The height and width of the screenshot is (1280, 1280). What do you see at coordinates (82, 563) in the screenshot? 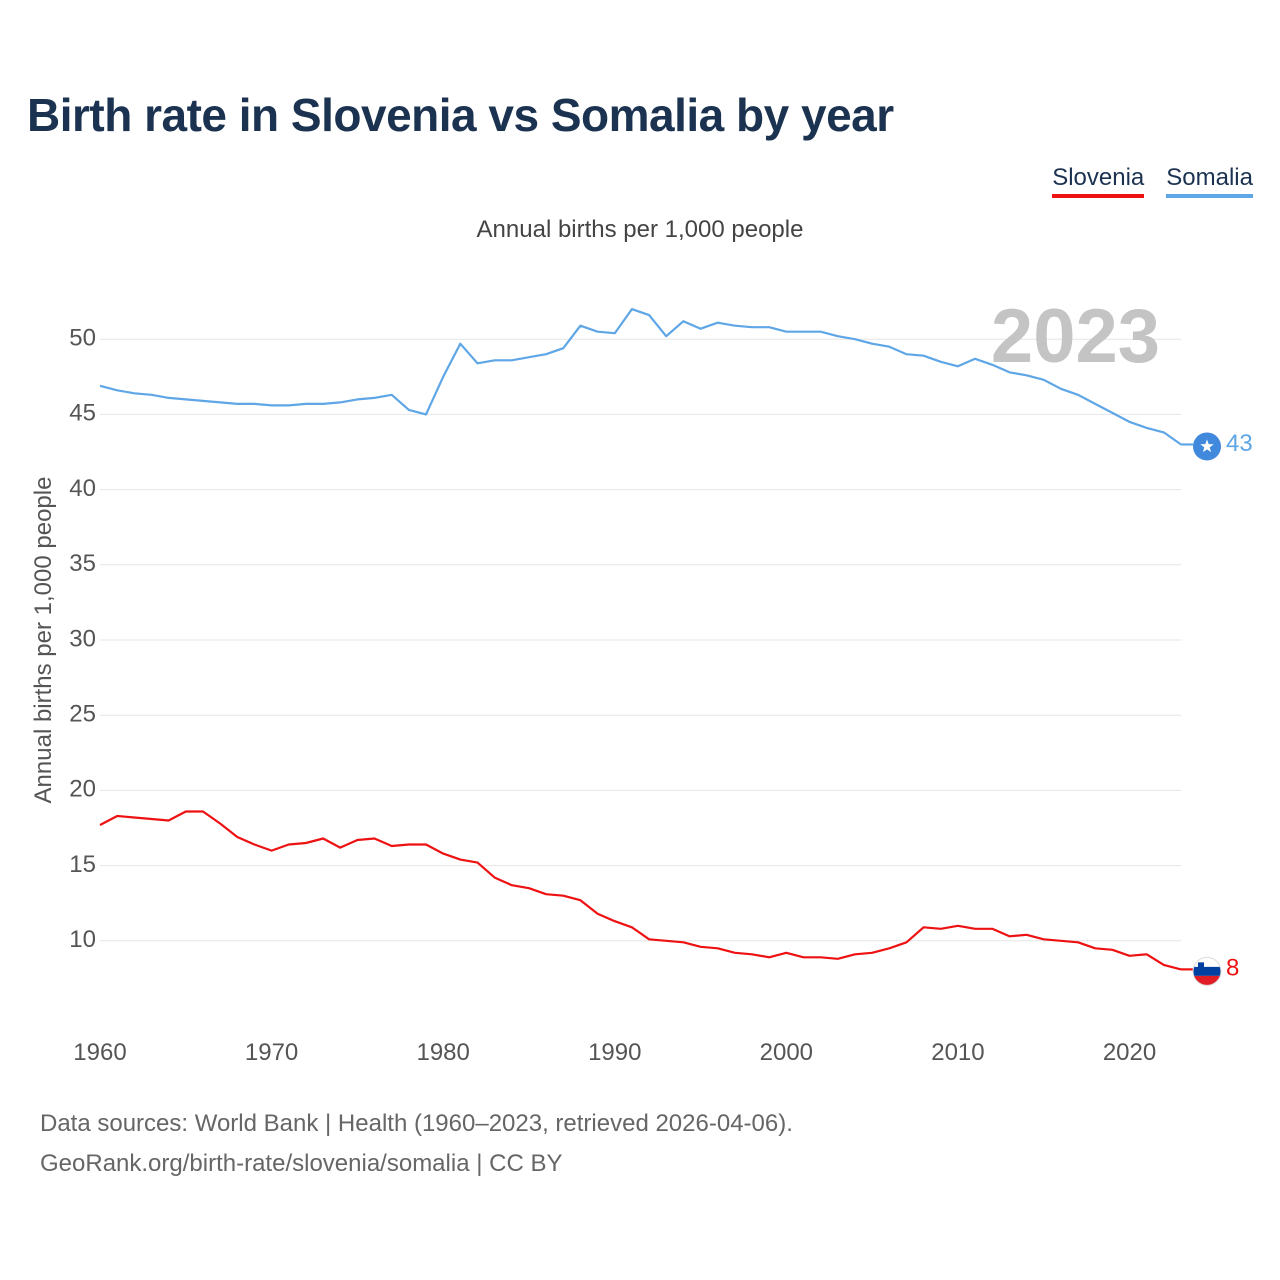
I see `y-tick-label: 35` at bounding box center [82, 563].